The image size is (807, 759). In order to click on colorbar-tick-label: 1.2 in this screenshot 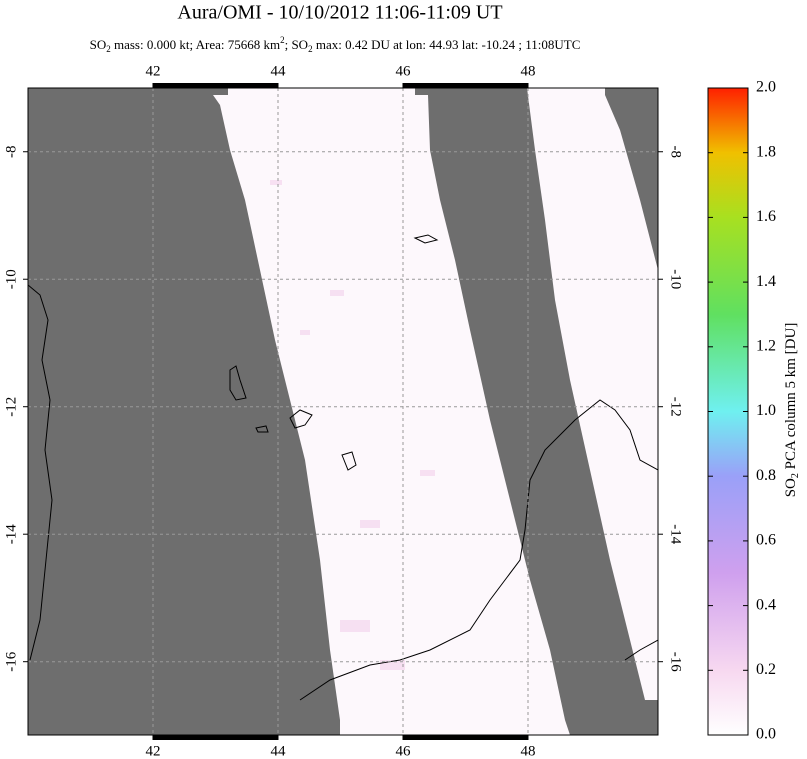, I will do `click(766, 345)`.